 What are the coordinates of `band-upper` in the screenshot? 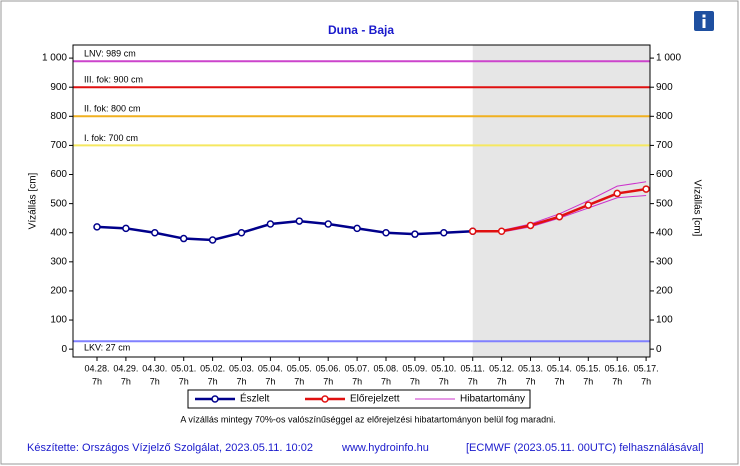 It's located at (574, 206).